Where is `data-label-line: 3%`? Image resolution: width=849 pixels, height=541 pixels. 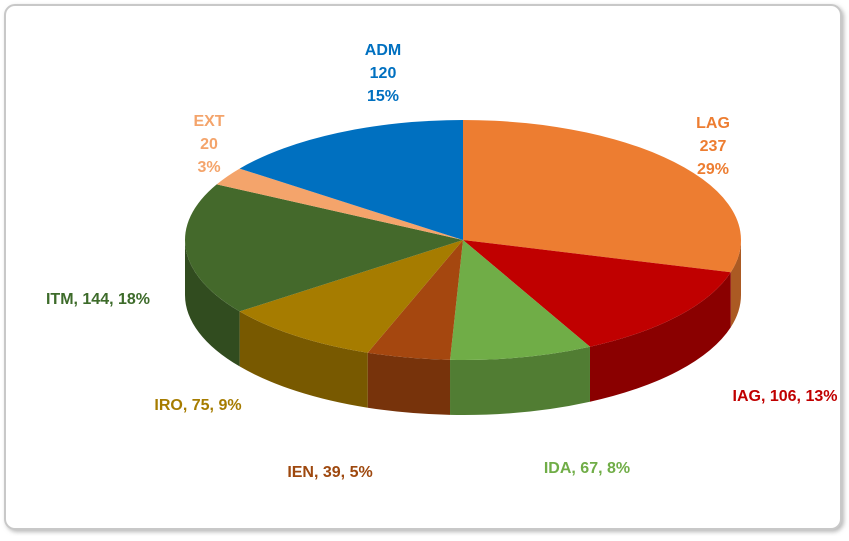
data-label-line: 3% is located at coordinates (208, 167).